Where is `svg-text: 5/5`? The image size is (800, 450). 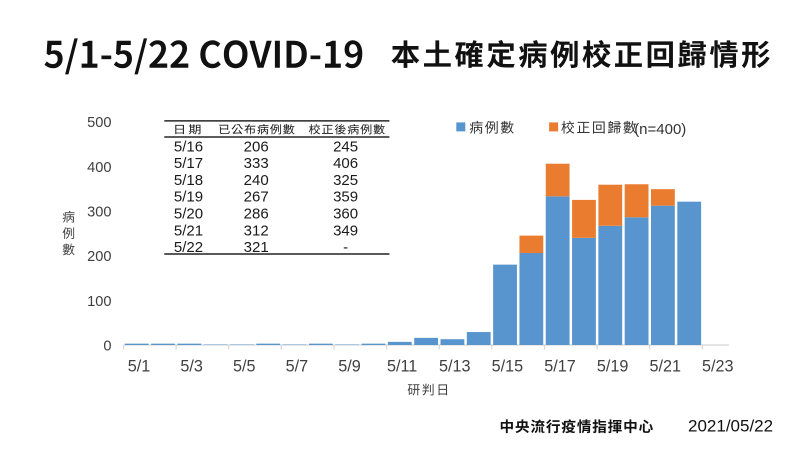
svg-text: 5/5 is located at coordinates (244, 367).